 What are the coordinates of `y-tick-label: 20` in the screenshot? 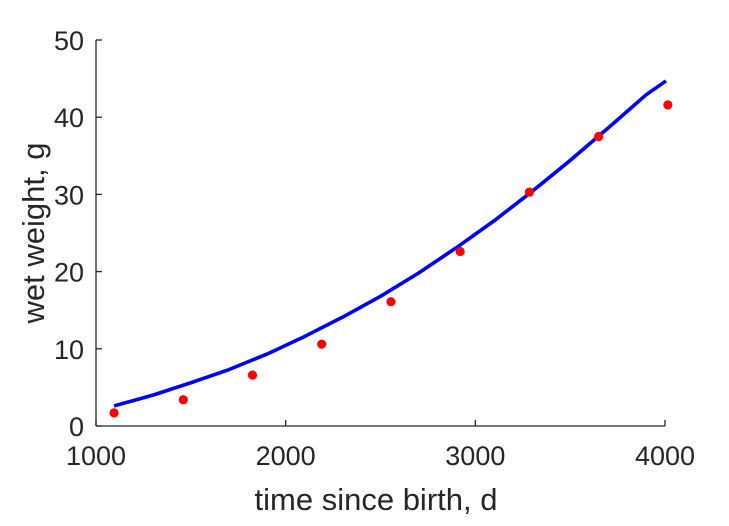 It's located at (69, 273).